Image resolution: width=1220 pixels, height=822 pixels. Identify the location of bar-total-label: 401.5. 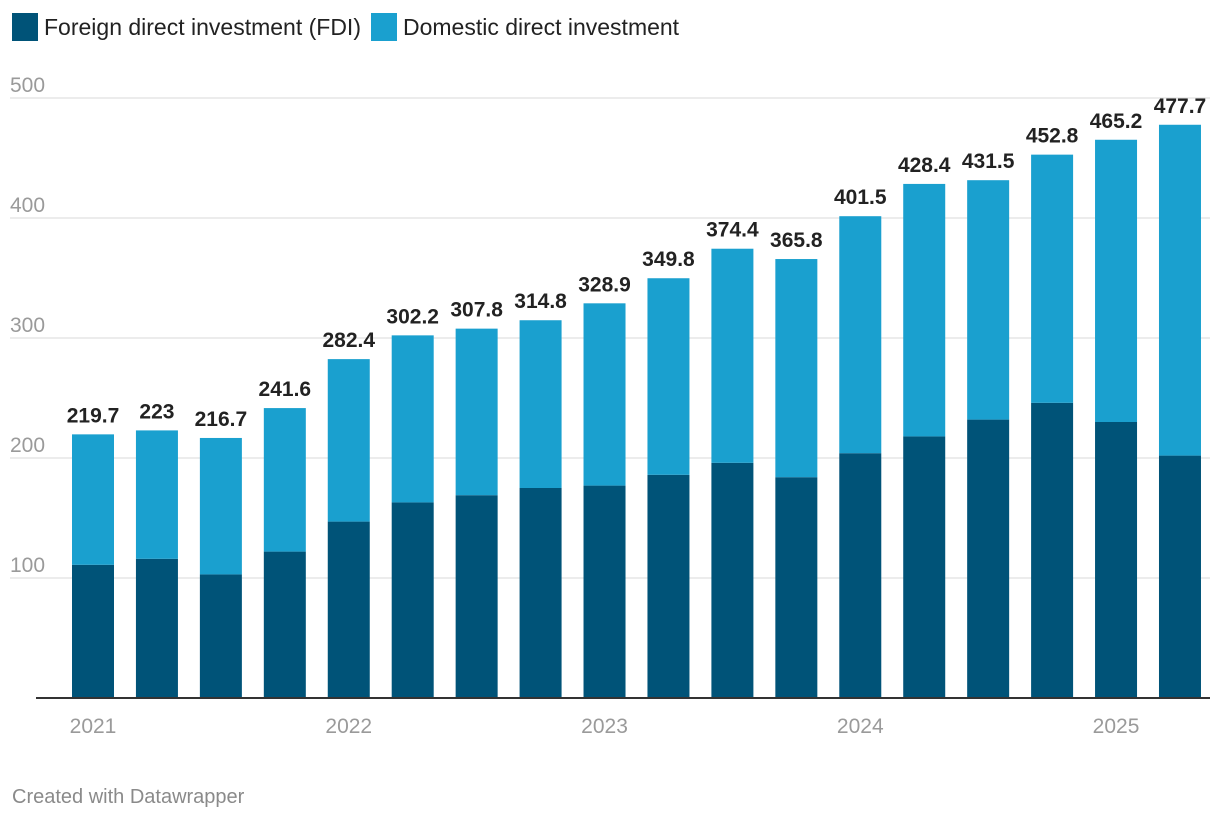
(860, 197).